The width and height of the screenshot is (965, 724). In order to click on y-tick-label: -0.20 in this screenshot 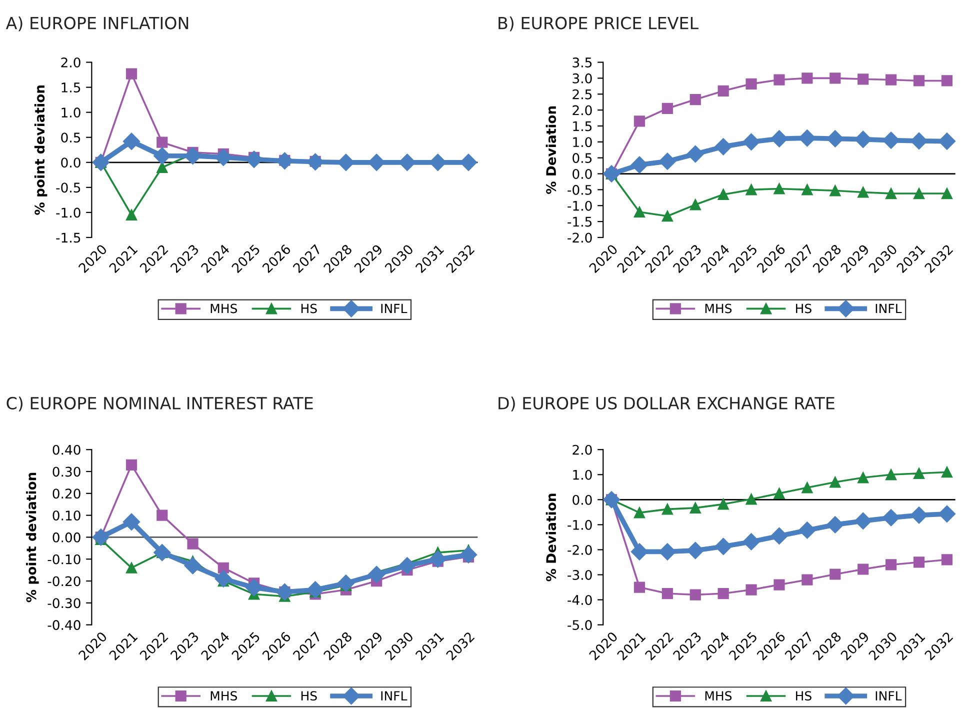, I will do `click(64, 581)`.